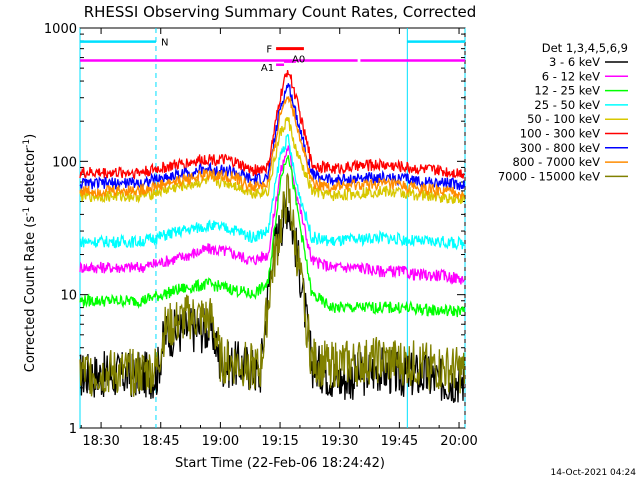 The image size is (640, 480). What do you see at coordinates (458, 441) in the screenshot?
I see `x-tick-label-6: 20:00` at bounding box center [458, 441].